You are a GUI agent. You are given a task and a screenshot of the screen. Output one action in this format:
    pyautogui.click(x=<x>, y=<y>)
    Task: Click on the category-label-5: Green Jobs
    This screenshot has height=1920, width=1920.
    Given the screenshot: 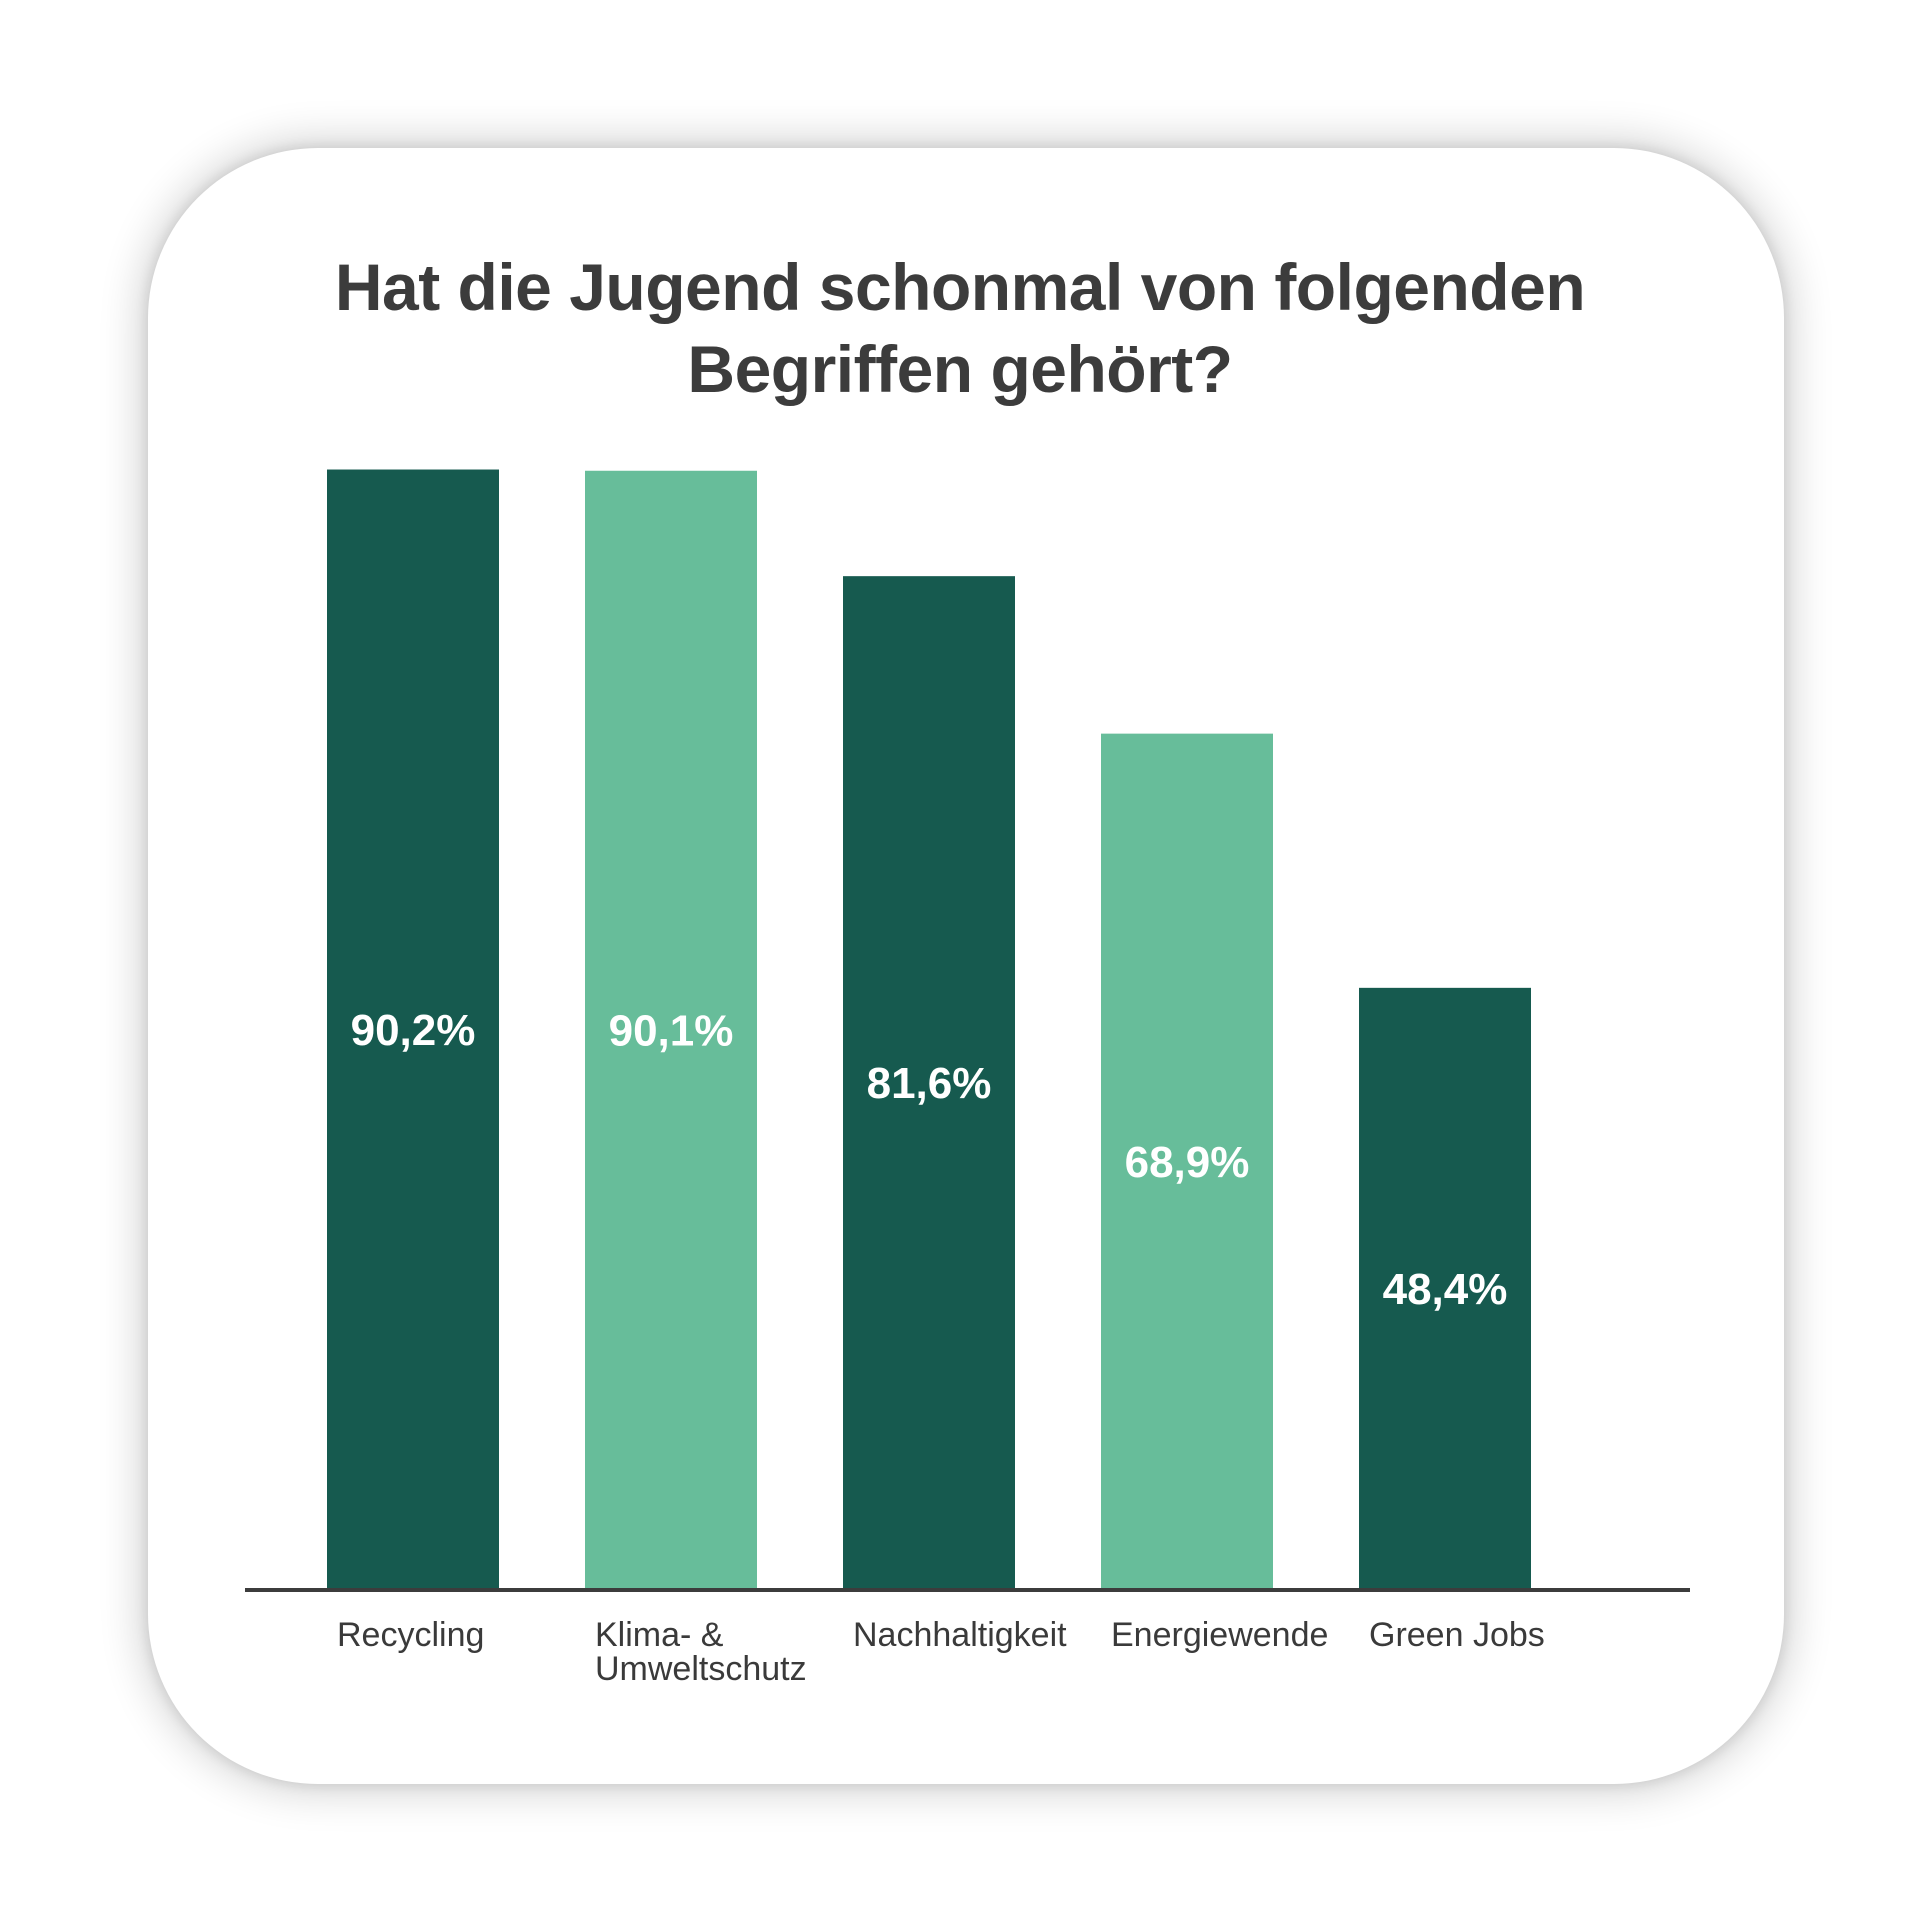 What is the action you would take?
    pyautogui.click(x=1457, y=1635)
    